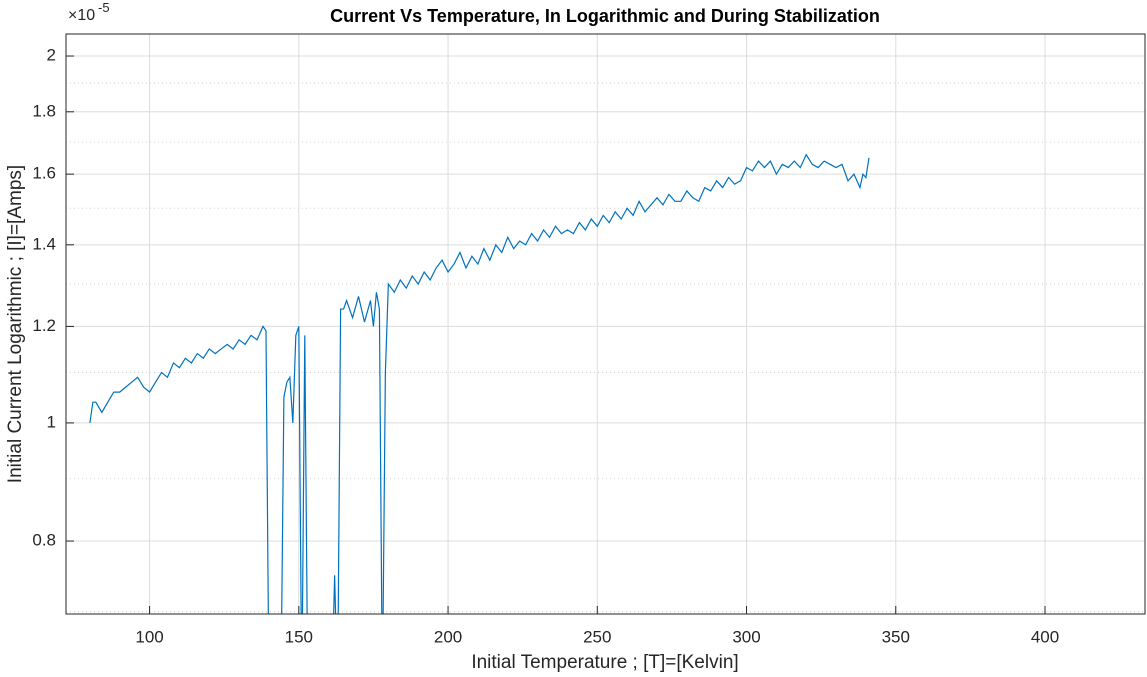 The width and height of the screenshot is (1147, 677). I want to click on x-tick-label: 300, so click(746, 636).